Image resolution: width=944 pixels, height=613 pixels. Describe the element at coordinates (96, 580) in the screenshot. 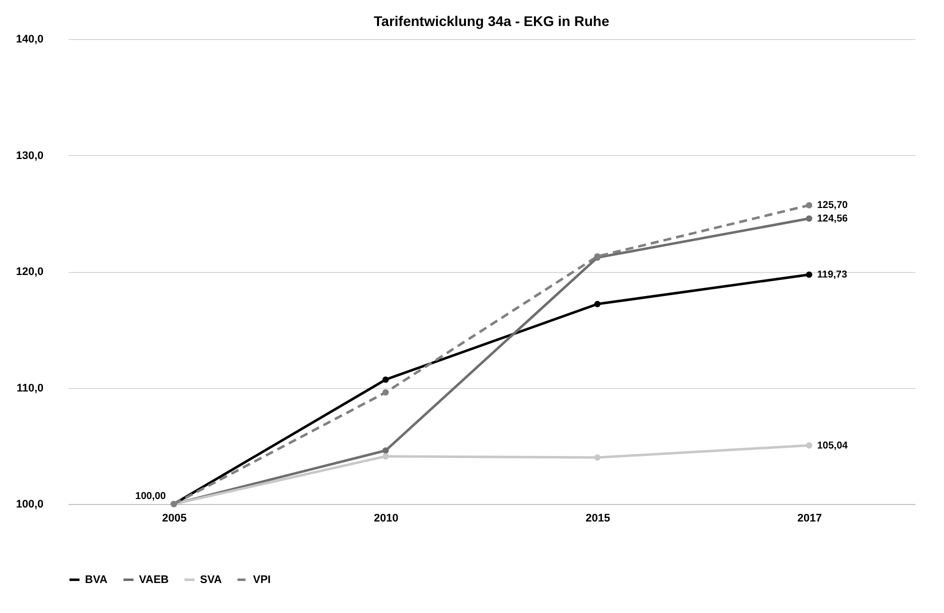

I see `legend-label: BVA` at that location.